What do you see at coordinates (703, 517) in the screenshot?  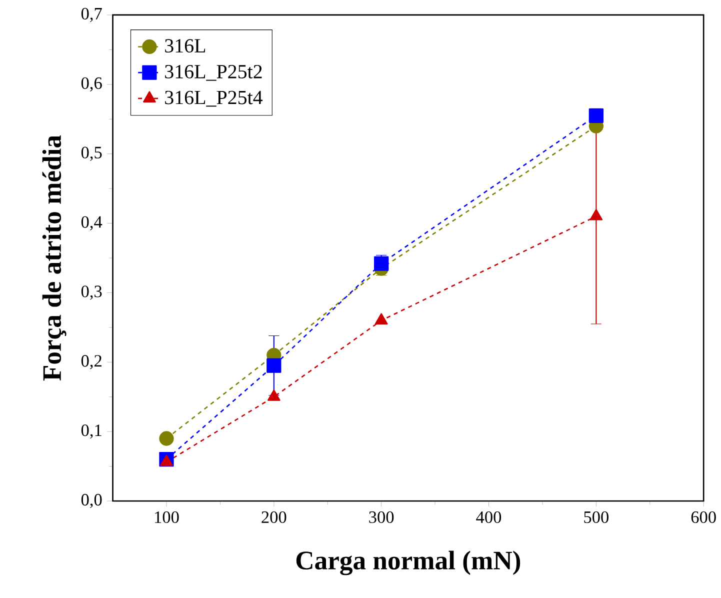 I see `x-tick-label: 600` at bounding box center [703, 517].